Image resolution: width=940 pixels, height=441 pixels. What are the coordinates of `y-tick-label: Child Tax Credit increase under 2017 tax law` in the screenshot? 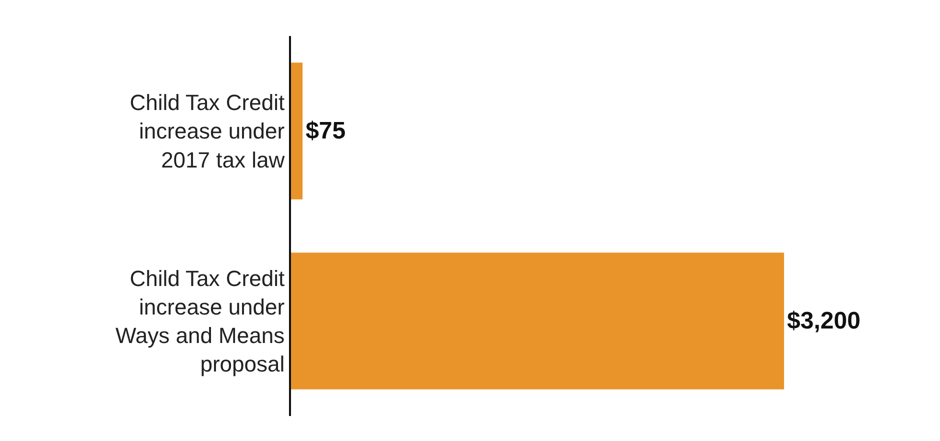 It's located at (207, 131).